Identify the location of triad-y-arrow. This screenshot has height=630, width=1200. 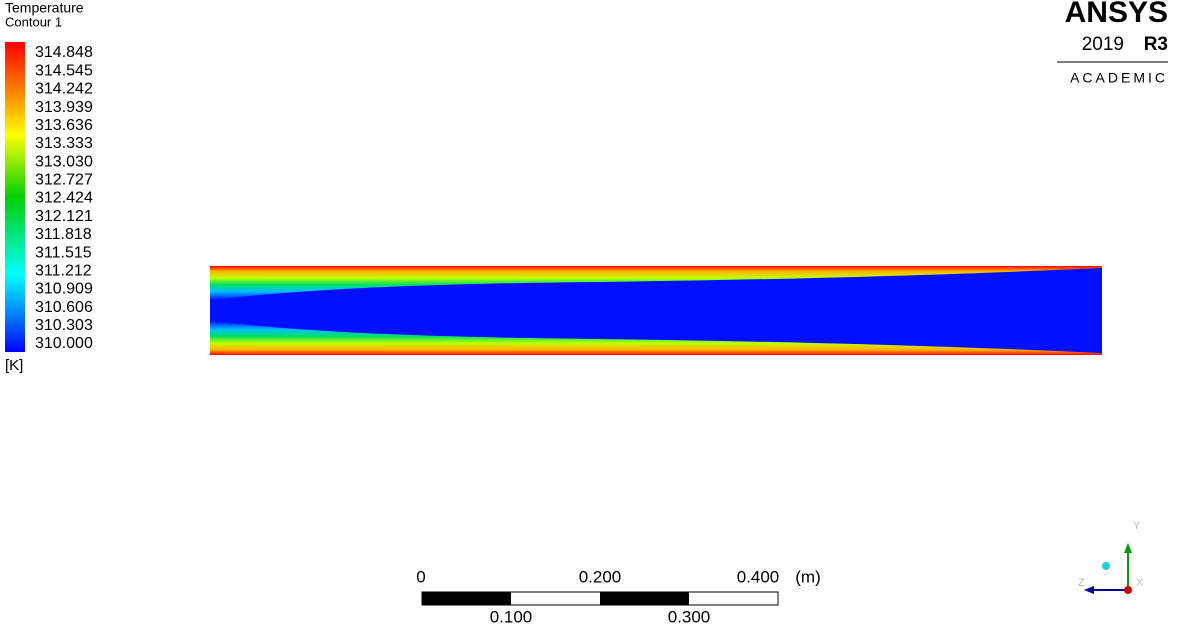
(1128, 548).